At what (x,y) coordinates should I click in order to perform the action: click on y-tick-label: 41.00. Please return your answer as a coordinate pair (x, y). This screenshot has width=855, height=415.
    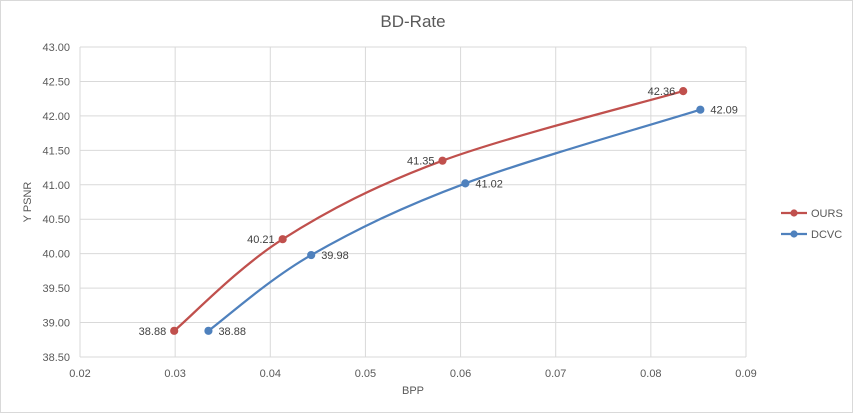
    Looking at the image, I should click on (56, 186).